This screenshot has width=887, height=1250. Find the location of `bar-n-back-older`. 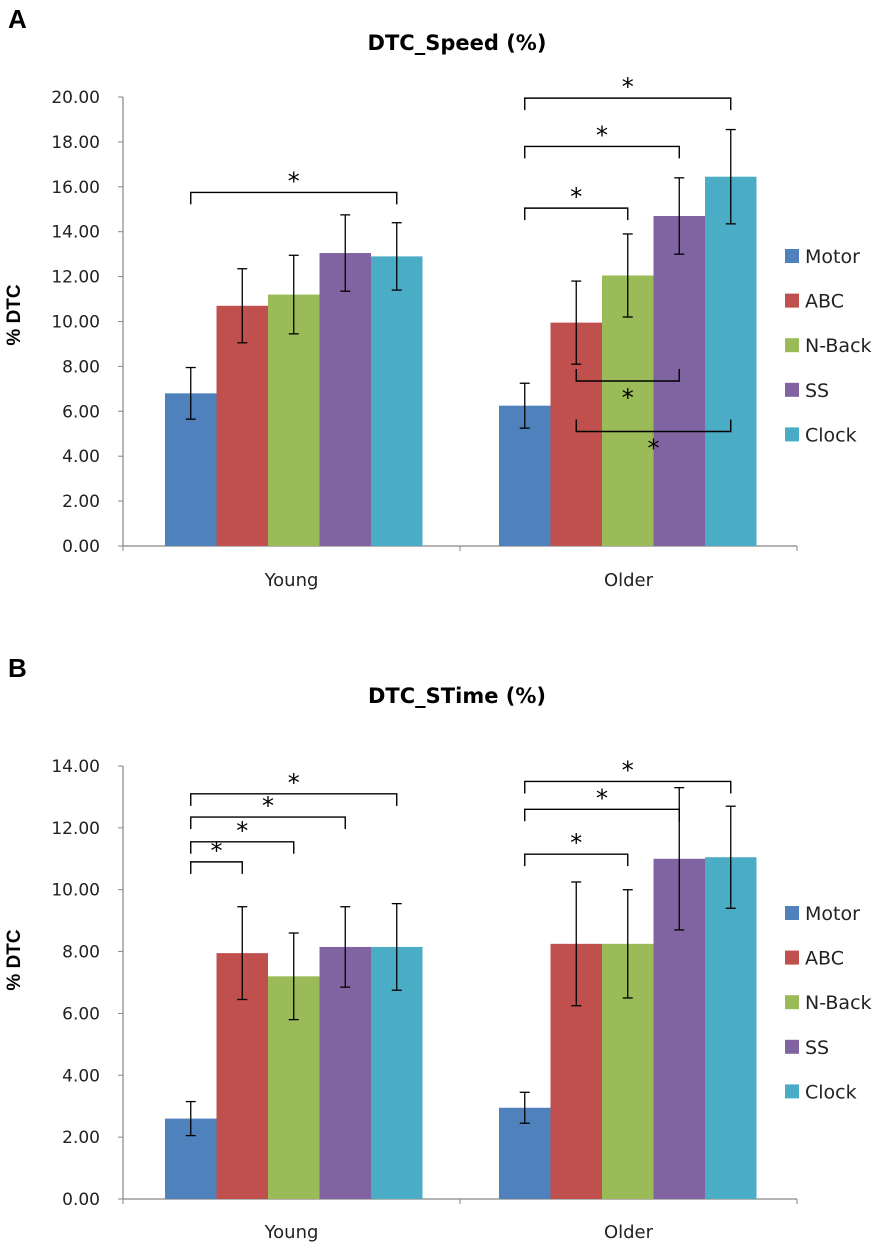

bar-n-back-older is located at coordinates (628, 410).